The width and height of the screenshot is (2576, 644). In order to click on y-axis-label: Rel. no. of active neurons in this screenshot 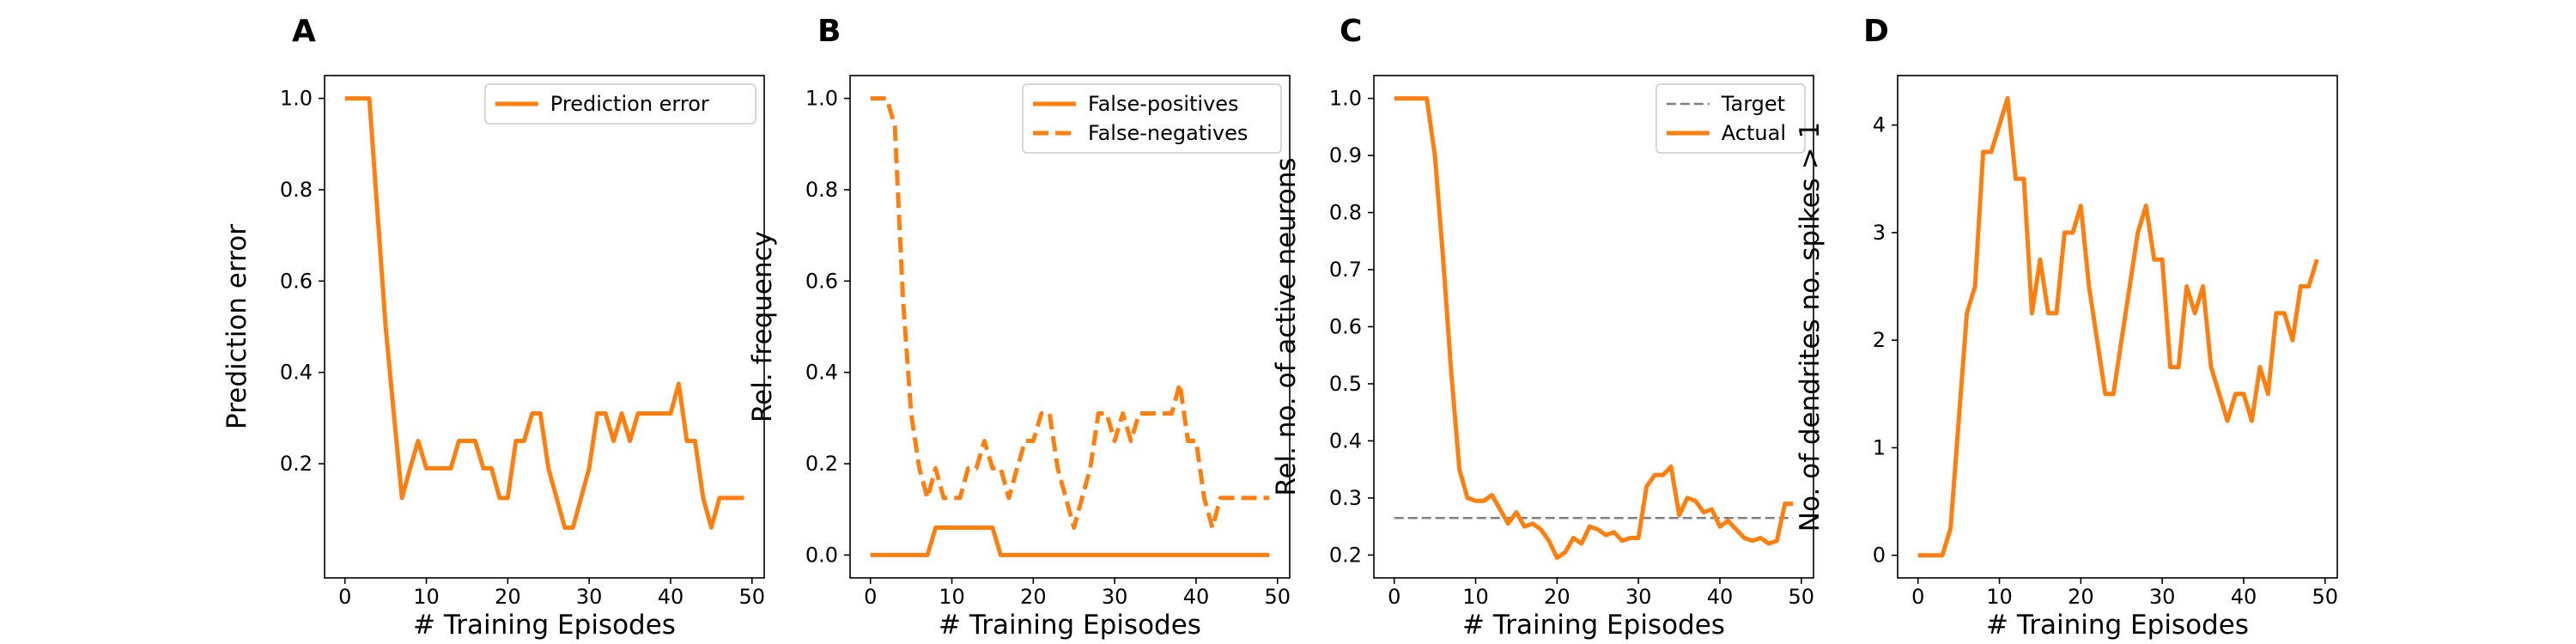, I will do `click(1287, 326)`.